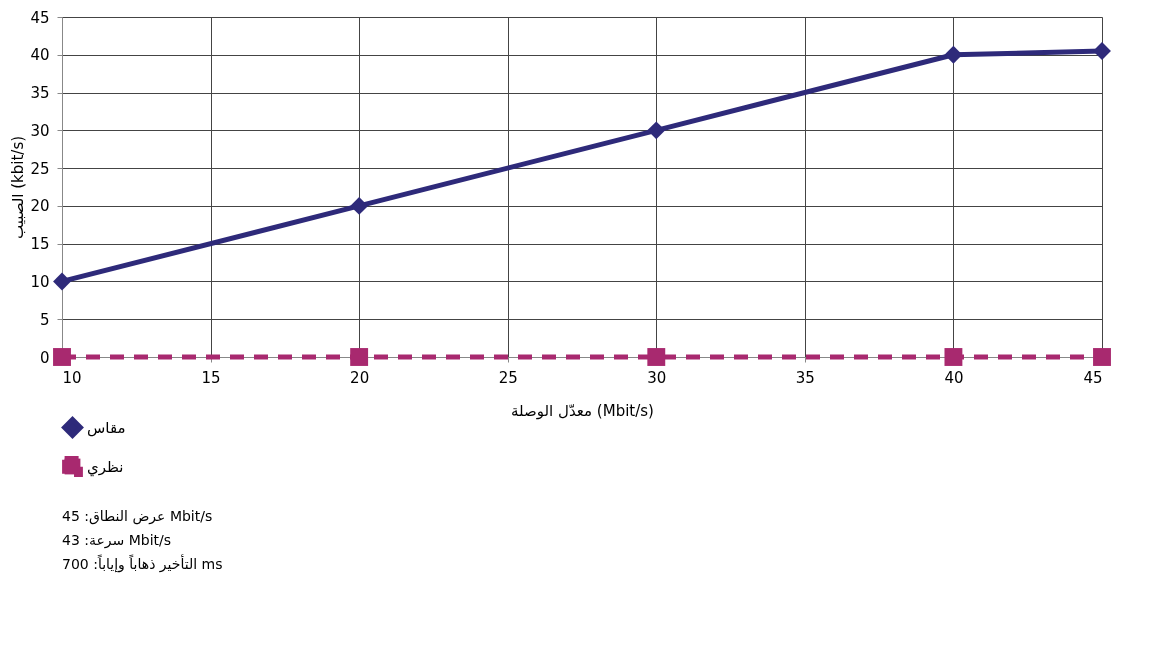 This screenshot has width=1167, height=659. What do you see at coordinates (72, 377) in the screenshot?
I see `x-tick-label: 10` at bounding box center [72, 377].